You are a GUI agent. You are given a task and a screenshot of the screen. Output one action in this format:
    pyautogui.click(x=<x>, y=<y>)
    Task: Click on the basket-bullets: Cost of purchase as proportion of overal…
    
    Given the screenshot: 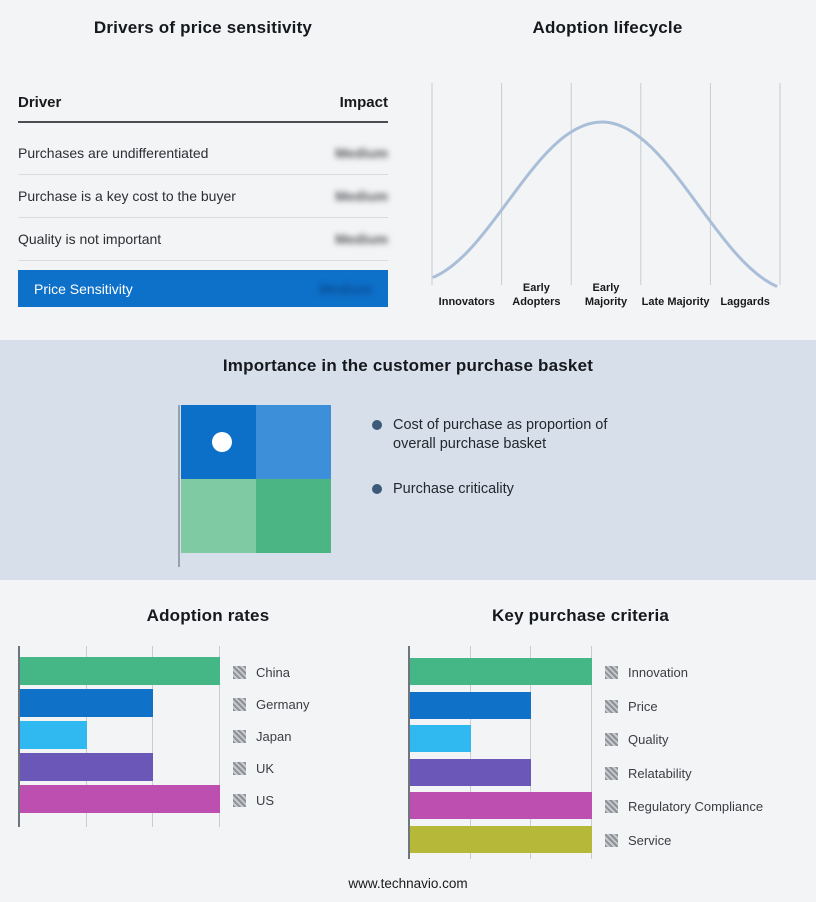 What is the action you would take?
    pyautogui.click(x=506, y=470)
    